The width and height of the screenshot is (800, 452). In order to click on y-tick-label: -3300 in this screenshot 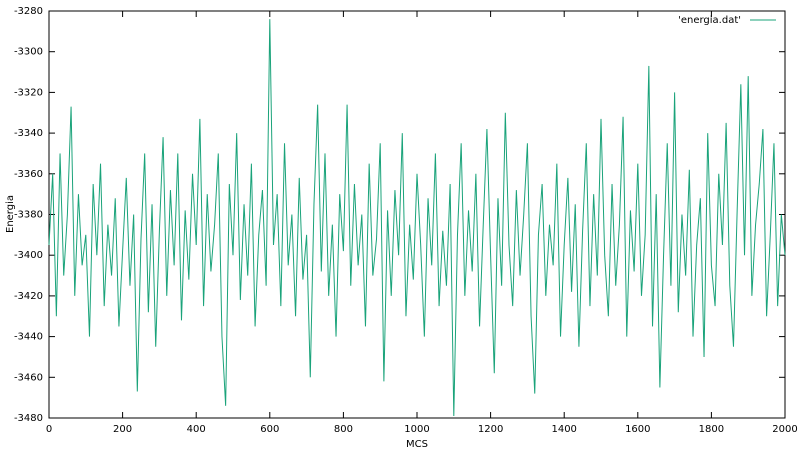, I will do `click(28, 52)`.